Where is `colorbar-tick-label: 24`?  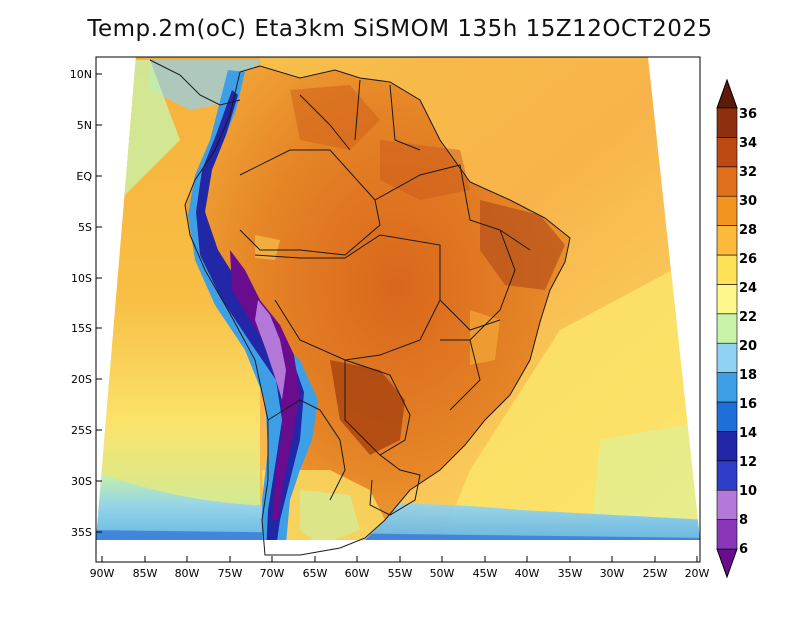
colorbar-tick-label: 24 is located at coordinates (748, 288).